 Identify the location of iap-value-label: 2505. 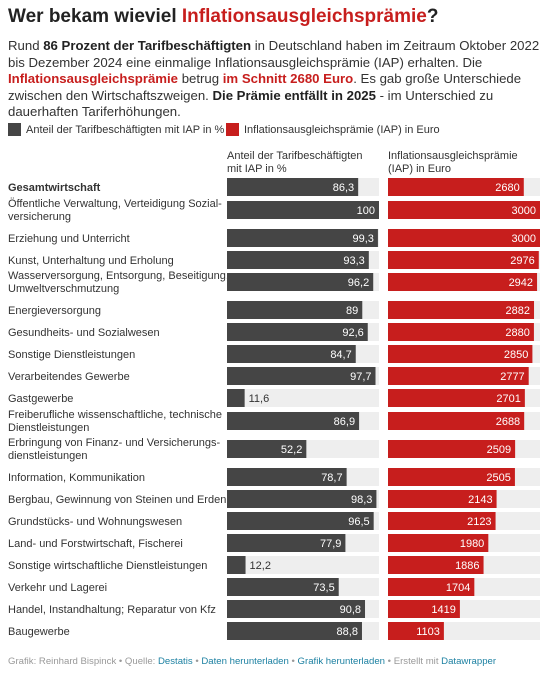
(498, 478).